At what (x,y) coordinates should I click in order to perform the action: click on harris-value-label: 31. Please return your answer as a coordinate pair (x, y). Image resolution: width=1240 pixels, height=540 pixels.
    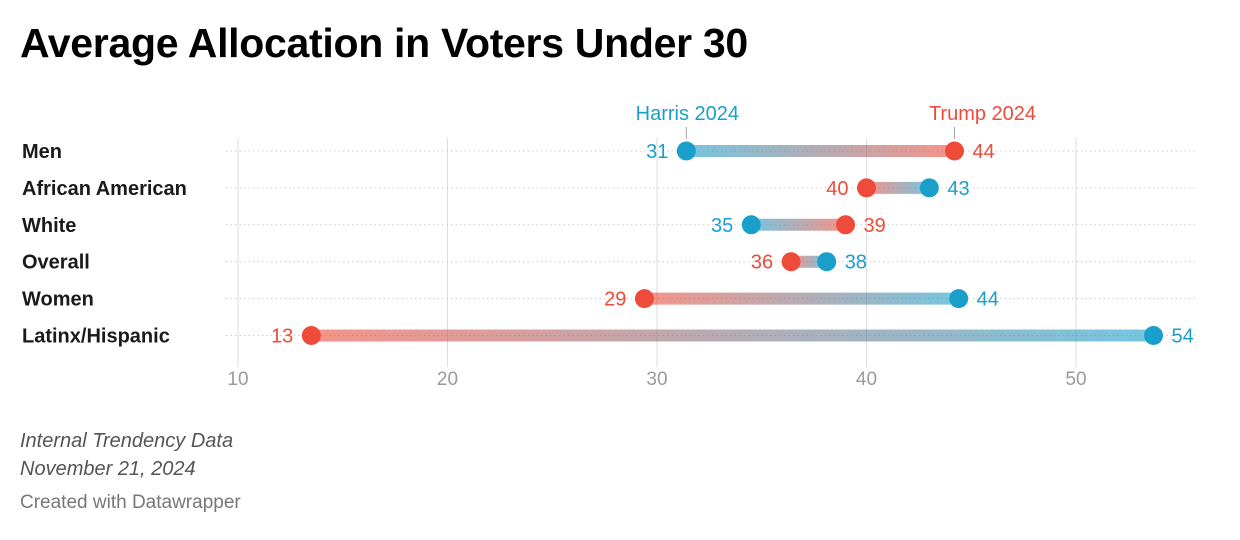
    Looking at the image, I should click on (657, 152).